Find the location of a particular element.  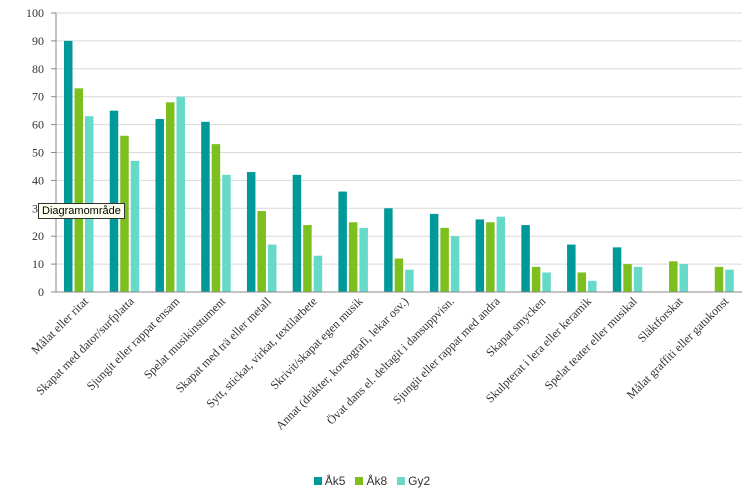

y-tick-label: 0 is located at coordinates (41, 292).